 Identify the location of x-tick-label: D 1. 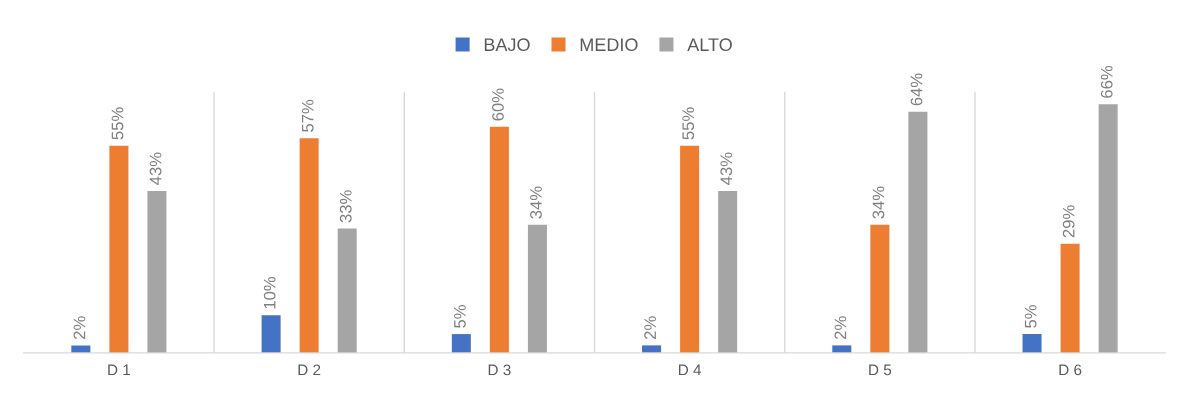
(119, 370).